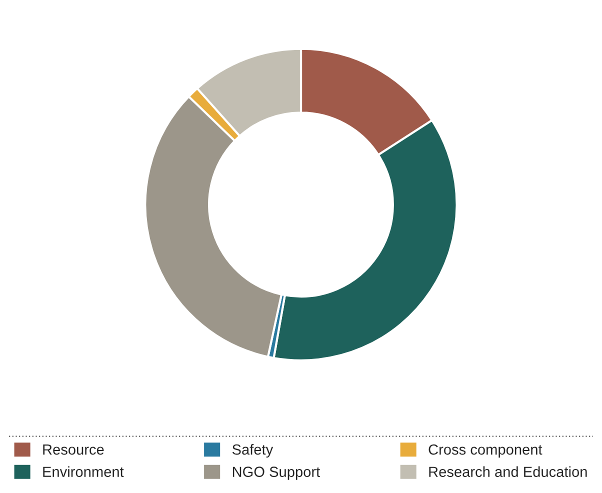  What do you see at coordinates (485, 451) in the screenshot?
I see `legend-label: Cross component` at bounding box center [485, 451].